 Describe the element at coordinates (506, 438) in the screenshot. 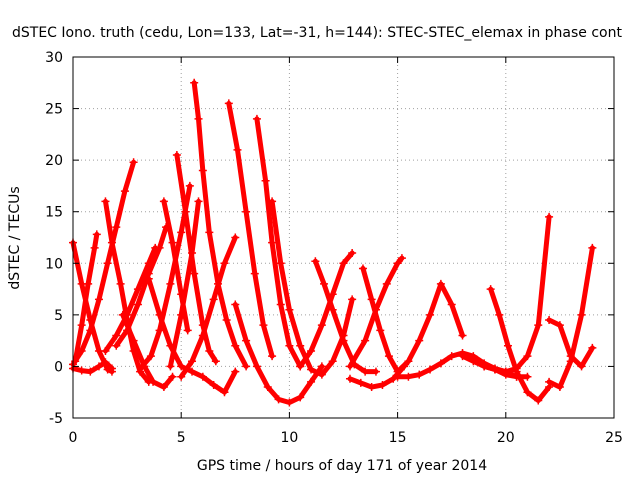

I see `x-tick-label: 20` at that location.